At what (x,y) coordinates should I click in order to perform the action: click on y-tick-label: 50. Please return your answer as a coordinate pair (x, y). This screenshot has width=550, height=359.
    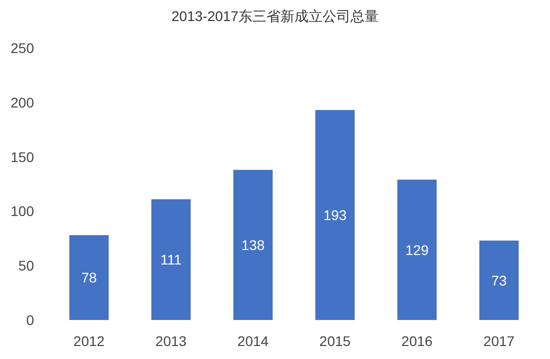
    Looking at the image, I should click on (26, 266).